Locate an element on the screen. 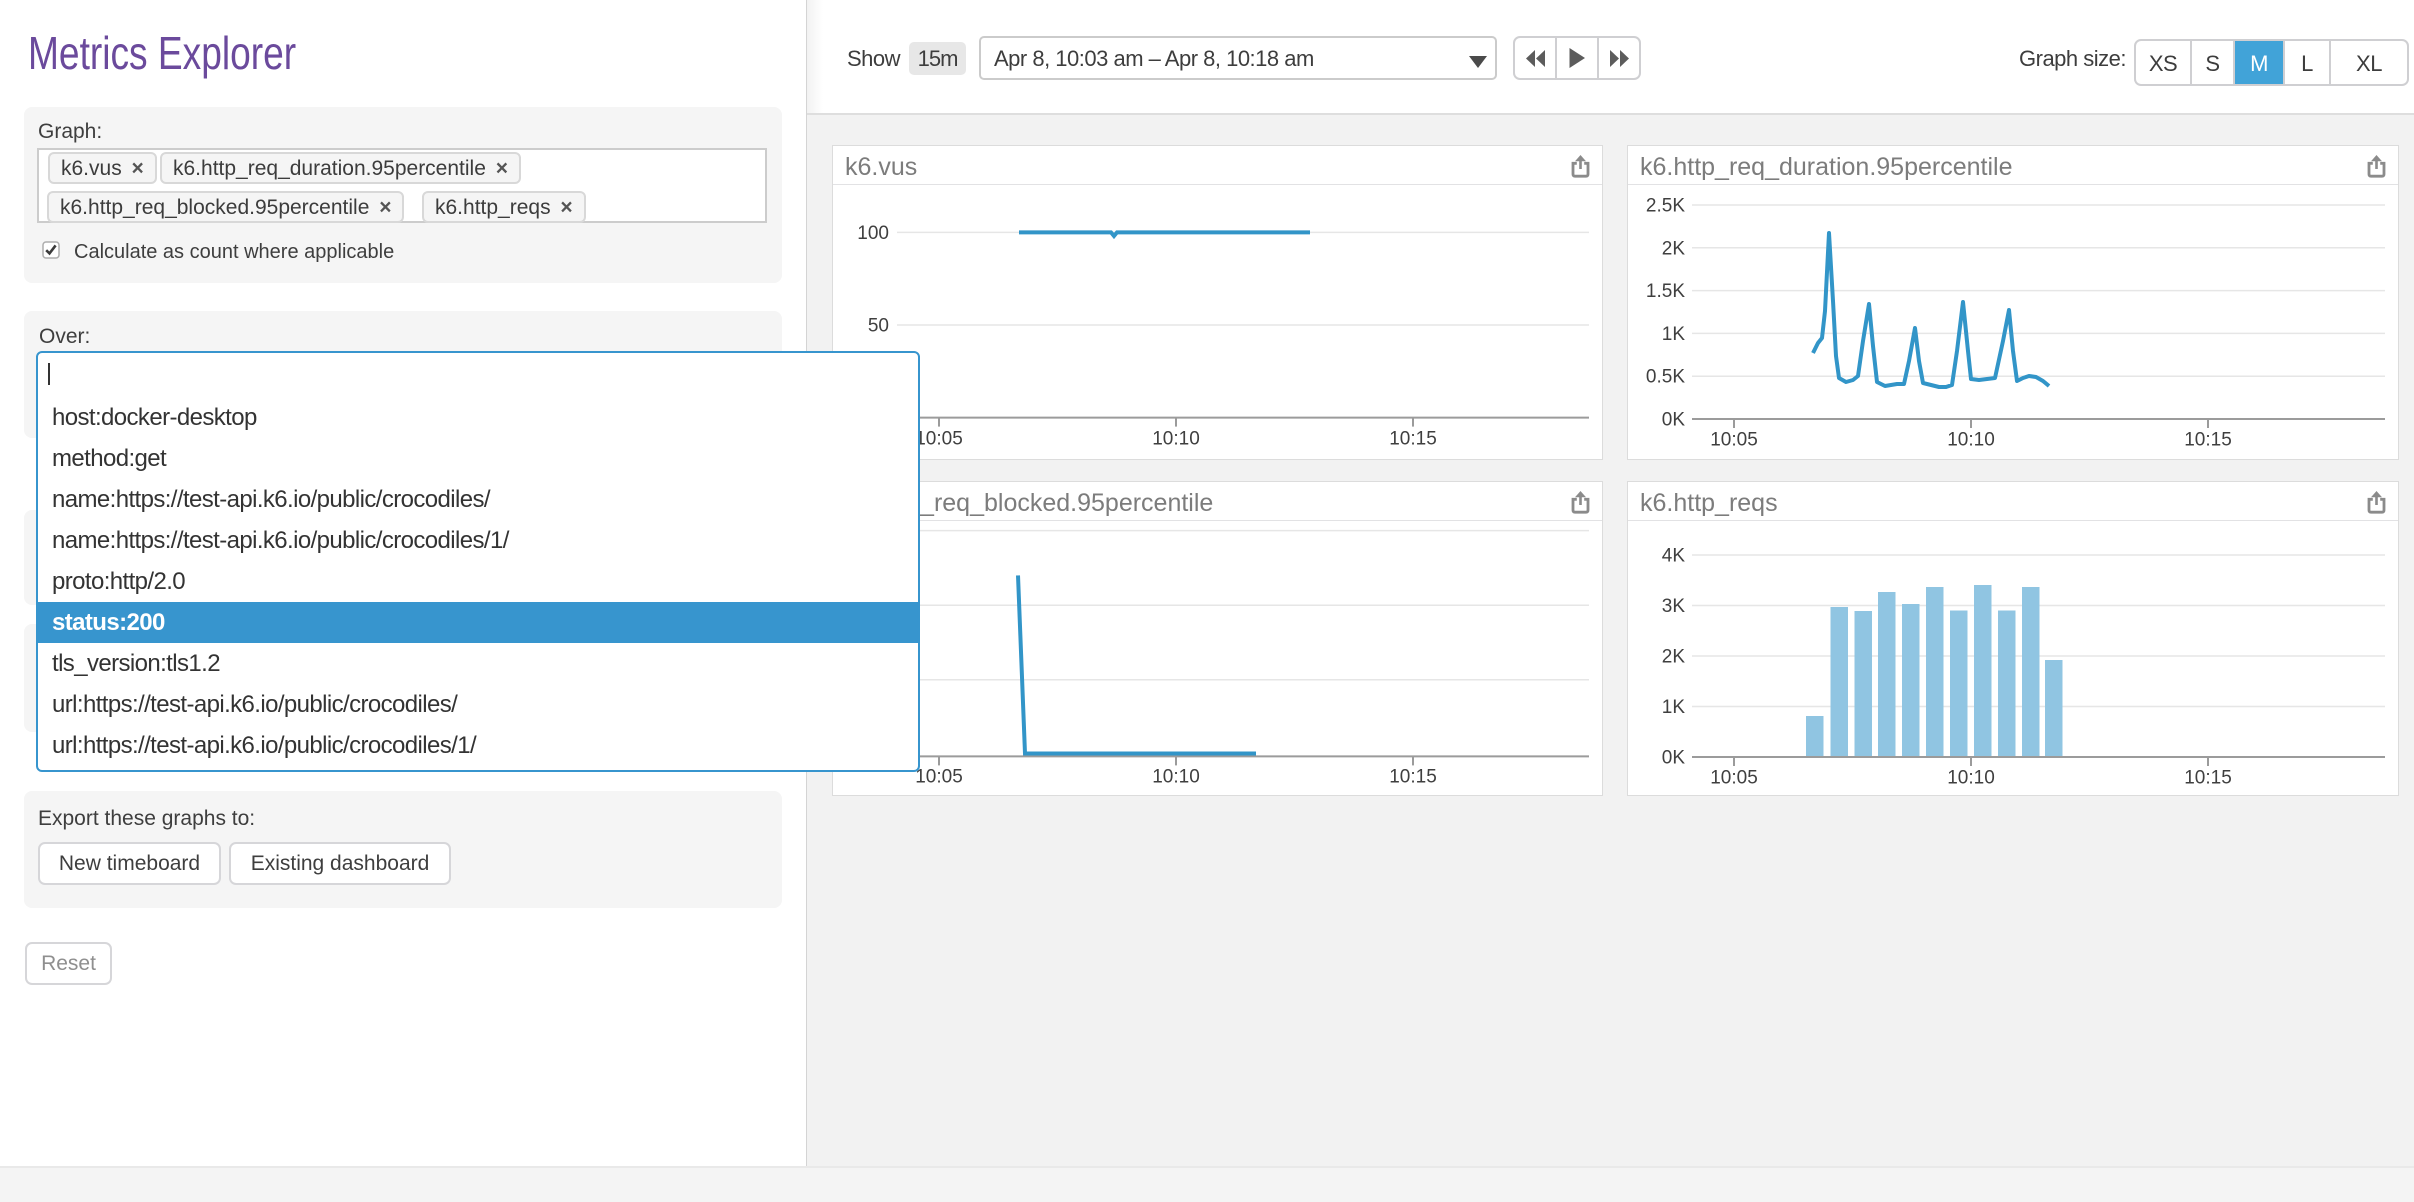 The width and height of the screenshot is (2414, 1202). svg-text: 100 is located at coordinates (873, 233).